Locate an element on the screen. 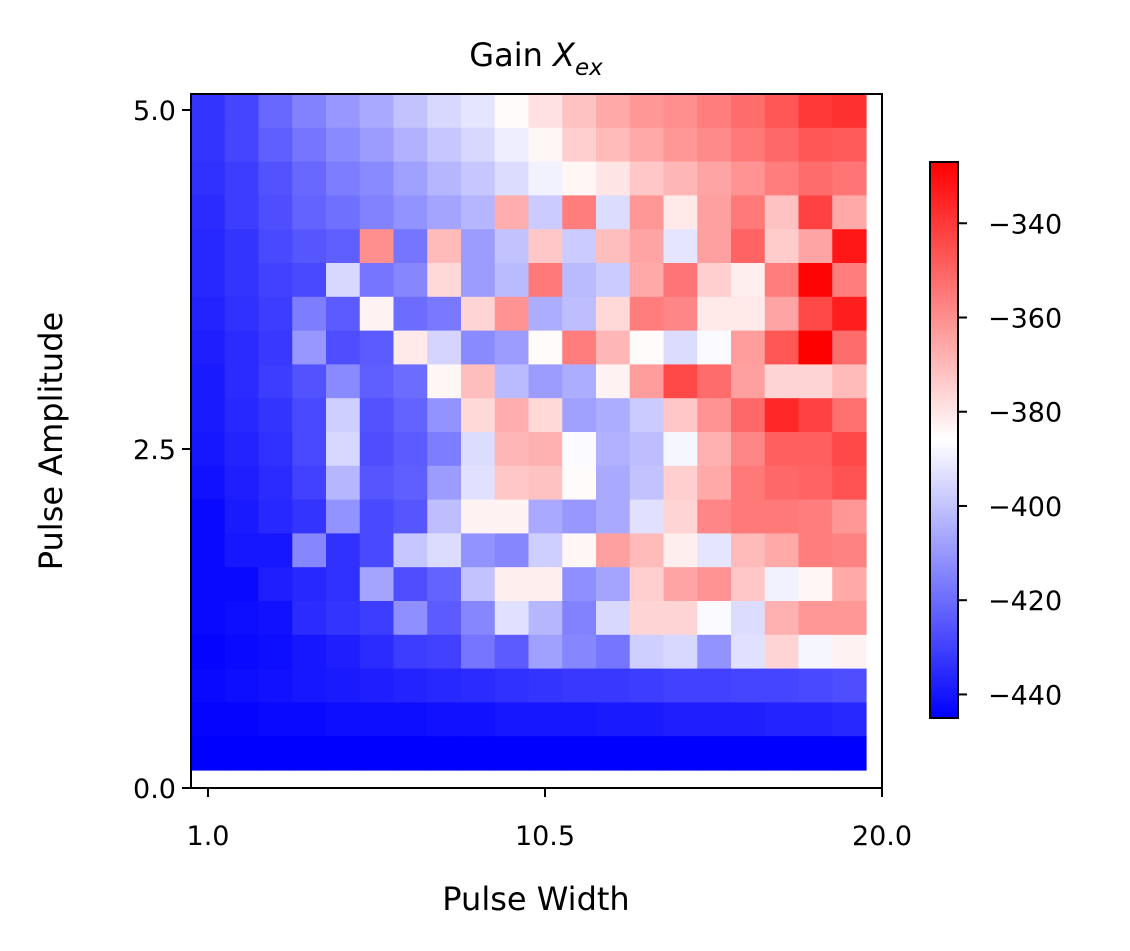 The width and height of the screenshot is (1130, 951). colorbar-ticks: −340 −360 −380 −400 −420 −440 is located at coordinates (1010, 460).